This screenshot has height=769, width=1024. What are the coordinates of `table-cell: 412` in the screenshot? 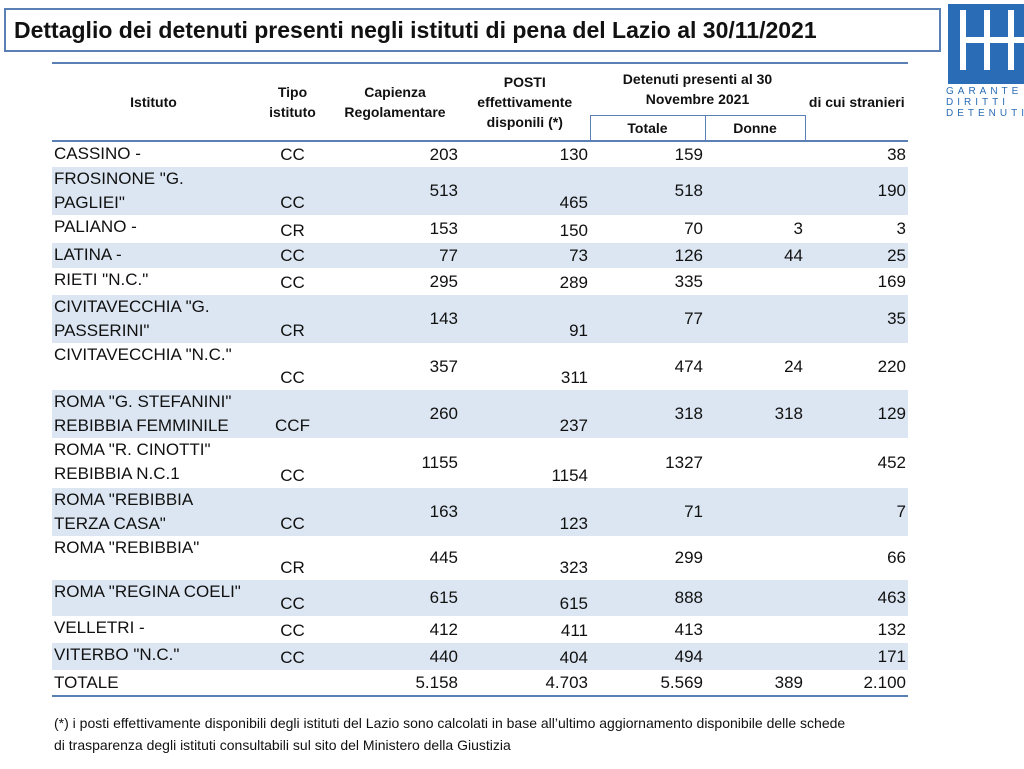 It's located at (443, 629).